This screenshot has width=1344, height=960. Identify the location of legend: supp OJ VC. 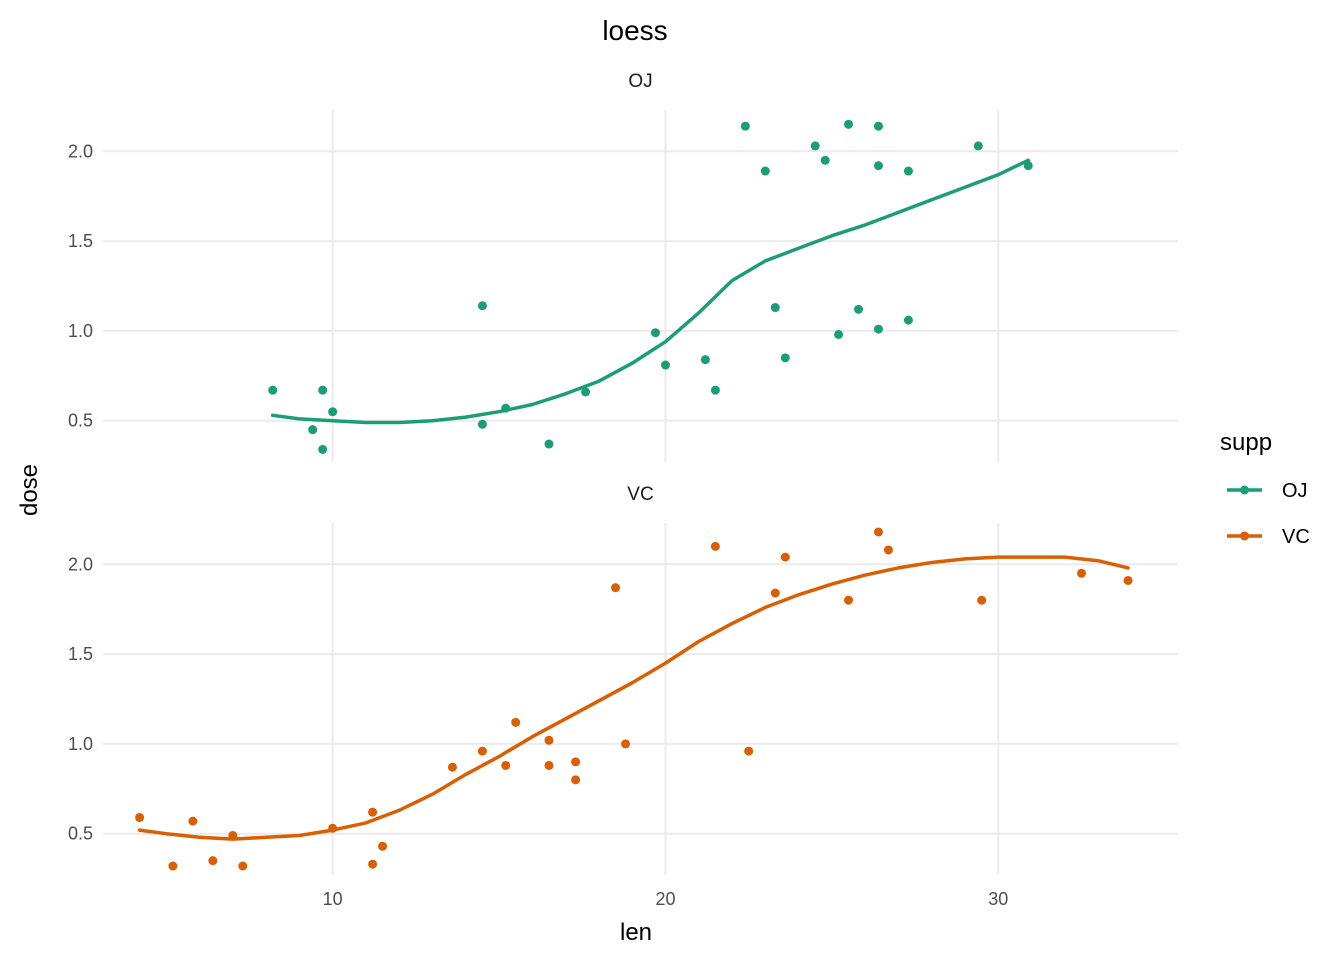
(1265, 488).